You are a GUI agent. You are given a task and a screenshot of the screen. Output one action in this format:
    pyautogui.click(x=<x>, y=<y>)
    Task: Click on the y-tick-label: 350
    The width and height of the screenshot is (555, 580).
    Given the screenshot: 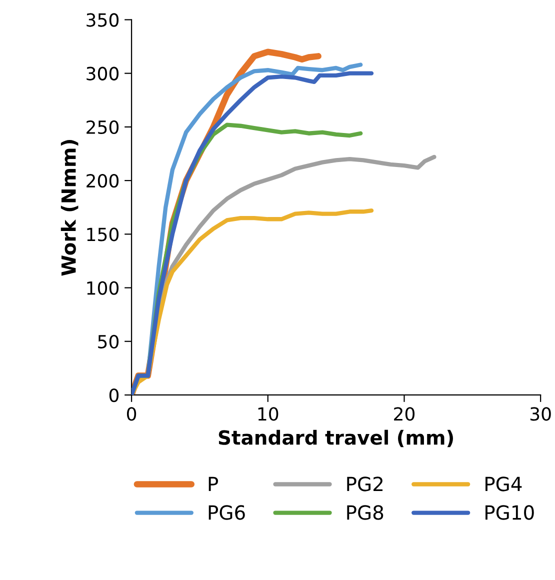 What is the action you would take?
    pyautogui.click(x=102, y=20)
    